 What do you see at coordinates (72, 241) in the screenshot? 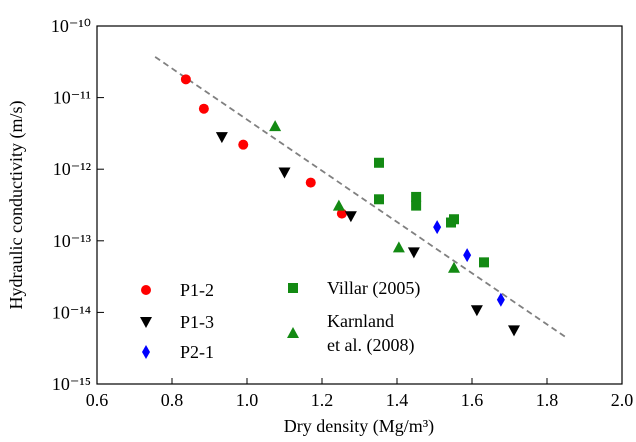
I see `y-tick-label: 10⁻¹³` at bounding box center [72, 241].